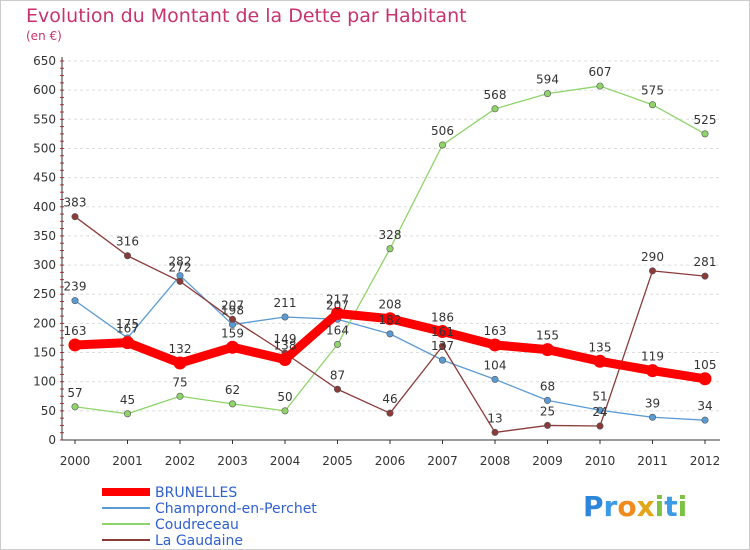 This screenshot has height=550, width=750. I want to click on x-tick-label-2009: 2009, so click(547, 461).